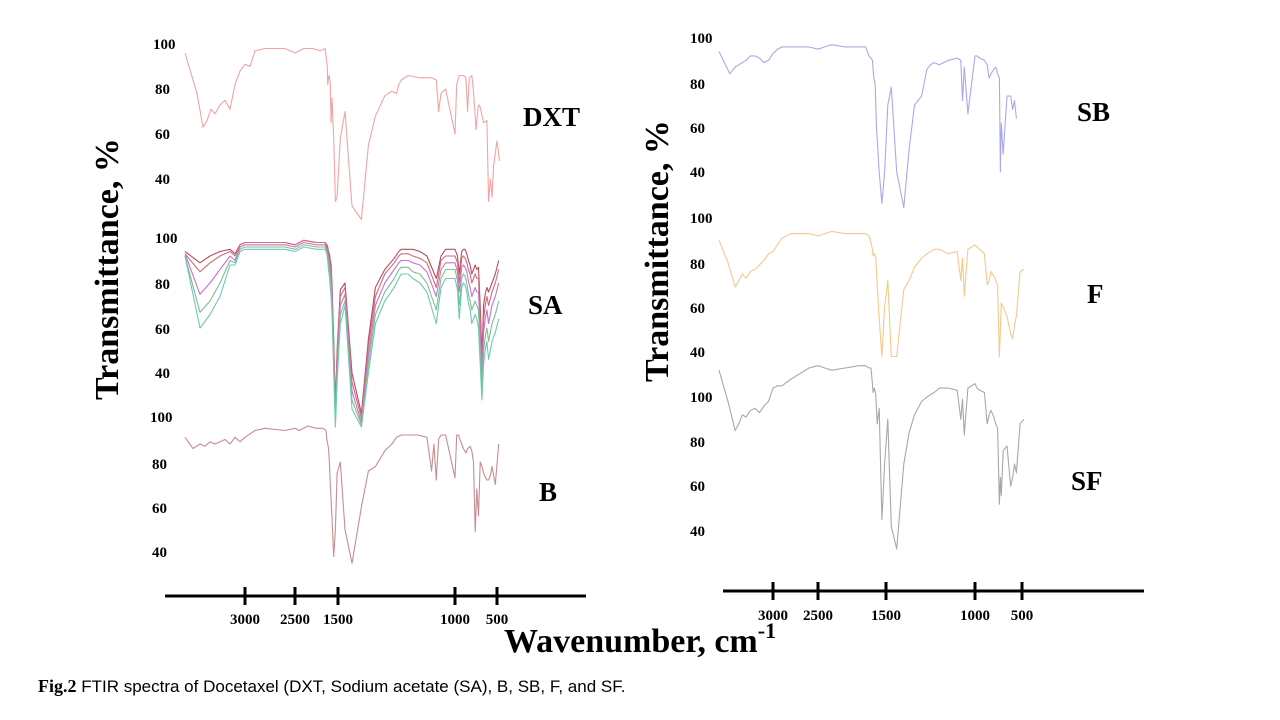 This screenshot has width=1280, height=720. What do you see at coordinates (1087, 481) in the screenshot?
I see `panel-label-sf: SF` at bounding box center [1087, 481].